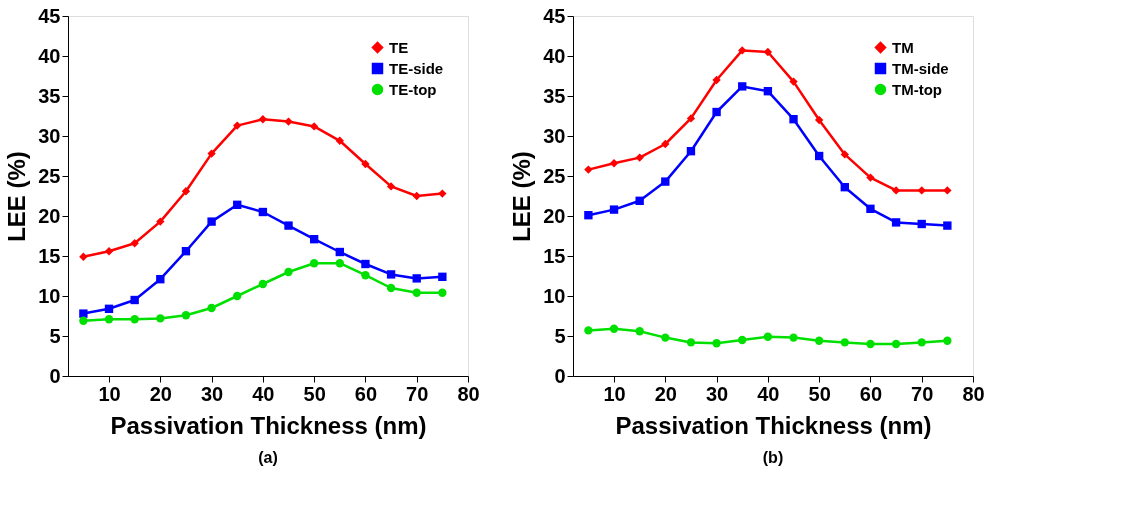  Describe the element at coordinates (399, 47) in the screenshot. I see `legend-label: TE` at that location.